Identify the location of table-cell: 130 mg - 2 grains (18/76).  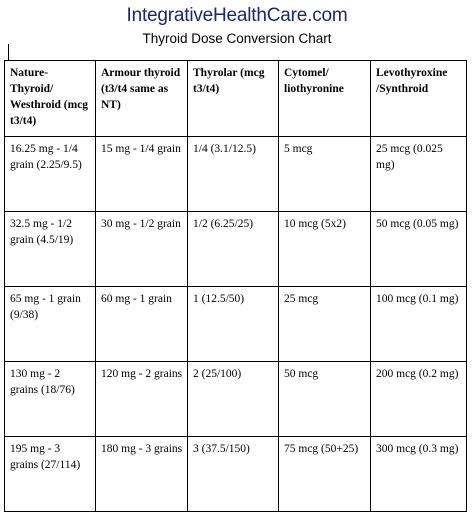
(50, 399).